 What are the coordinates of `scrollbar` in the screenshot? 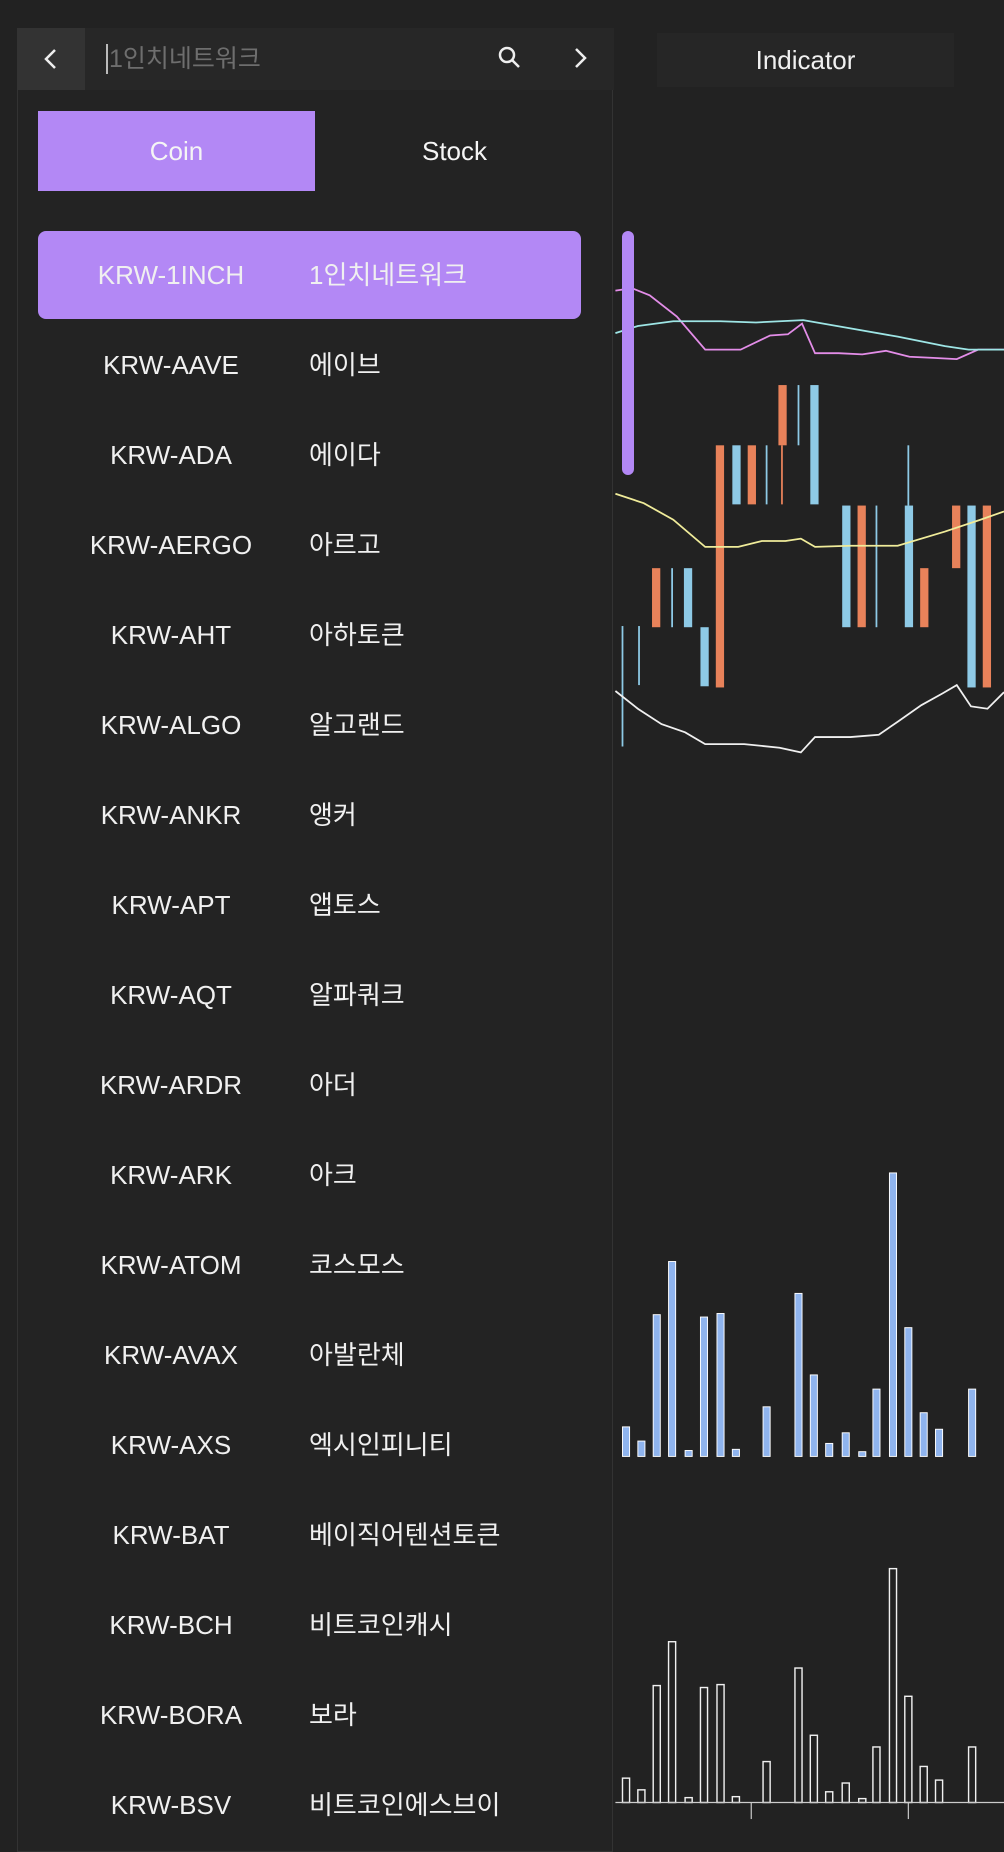 It's located at (628, 353).